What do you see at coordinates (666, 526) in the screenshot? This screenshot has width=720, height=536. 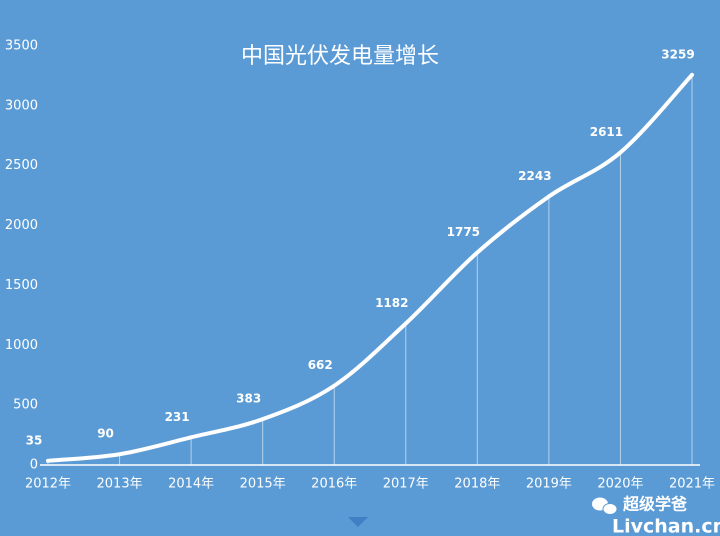 I see `watermark-url: Livchan.cn` at bounding box center [666, 526].